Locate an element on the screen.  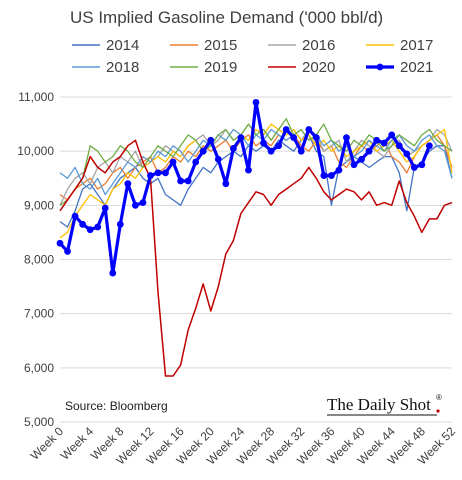
series-2015 is located at coordinates (256, 167).